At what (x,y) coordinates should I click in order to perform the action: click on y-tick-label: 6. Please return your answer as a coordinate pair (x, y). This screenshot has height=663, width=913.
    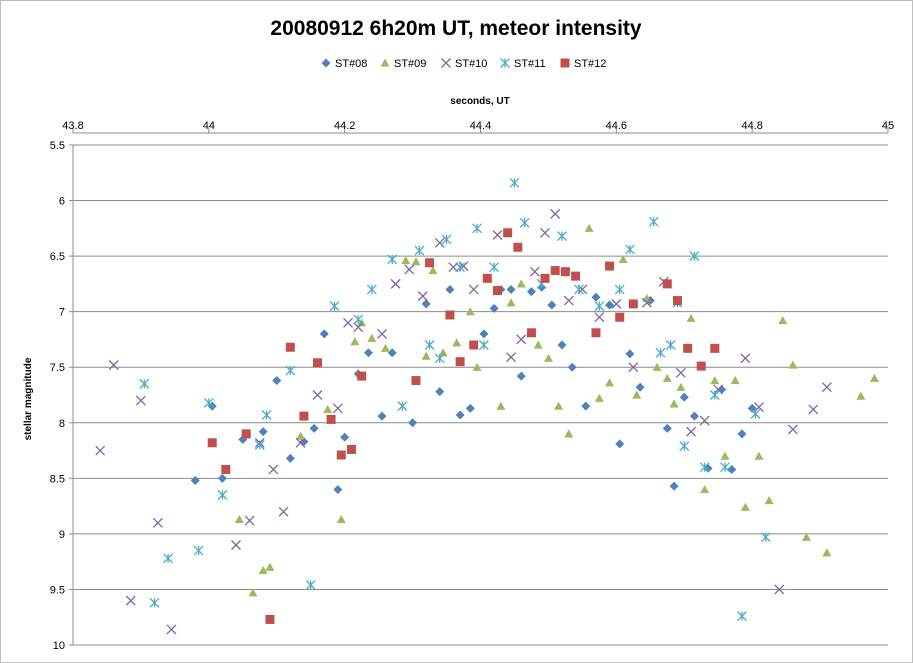
    Looking at the image, I should click on (62, 202).